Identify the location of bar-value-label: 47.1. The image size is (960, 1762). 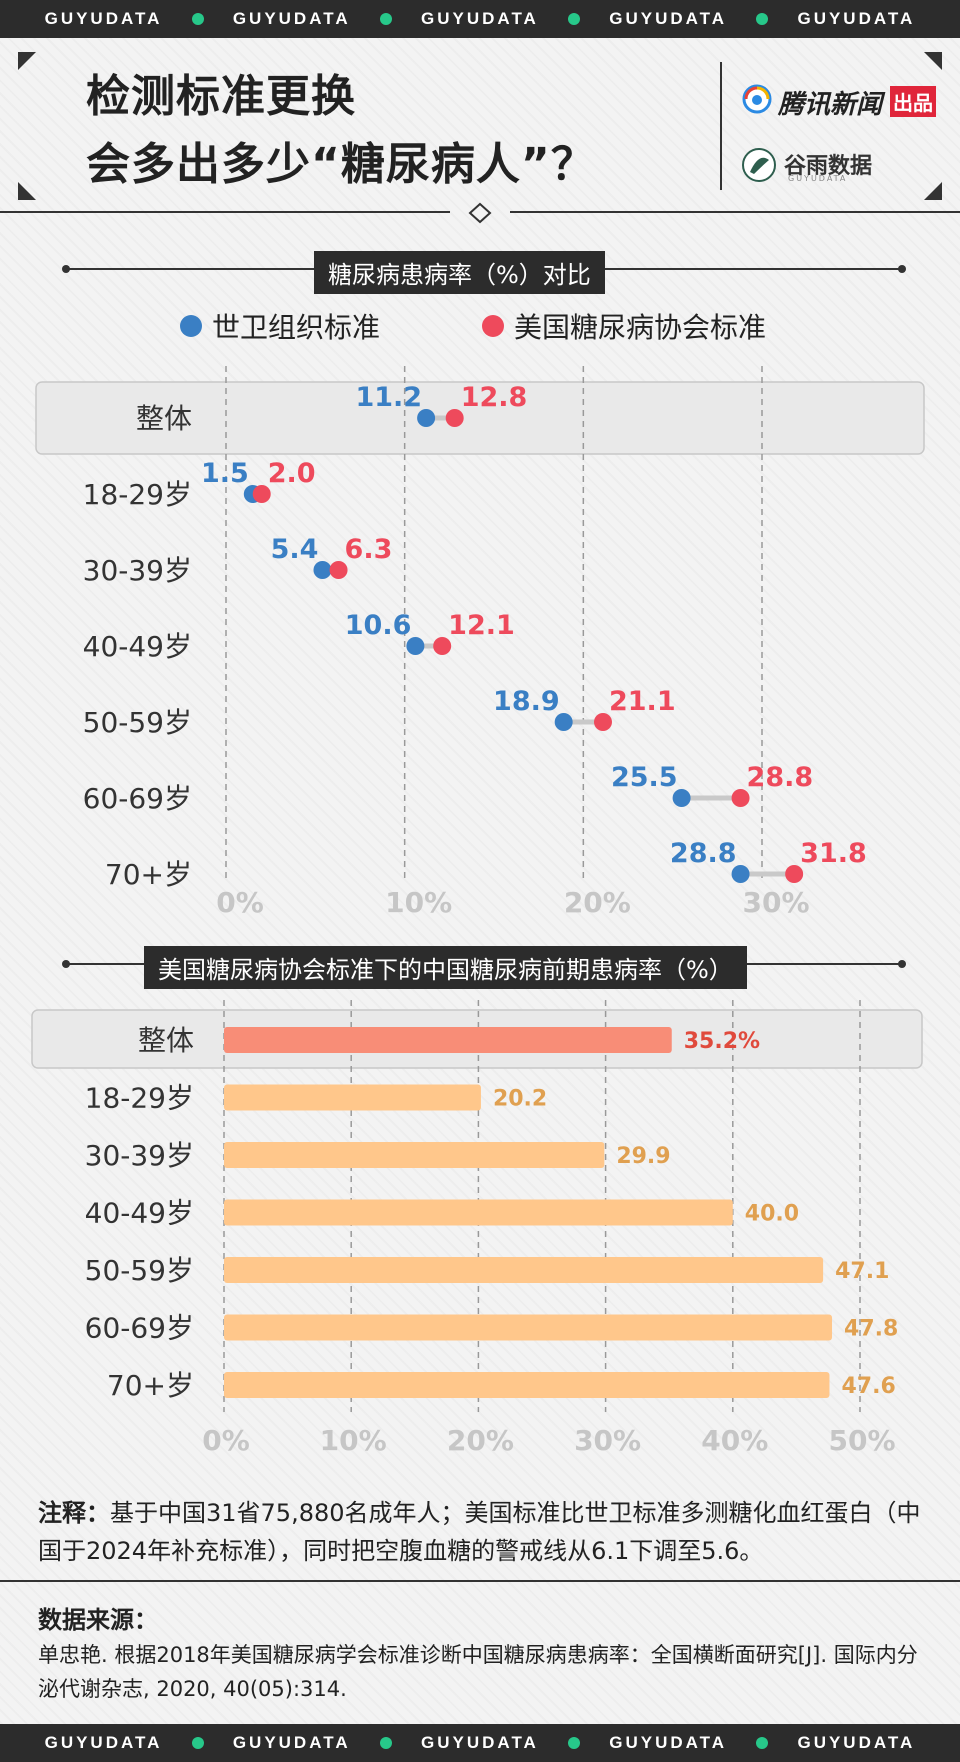
(862, 1271).